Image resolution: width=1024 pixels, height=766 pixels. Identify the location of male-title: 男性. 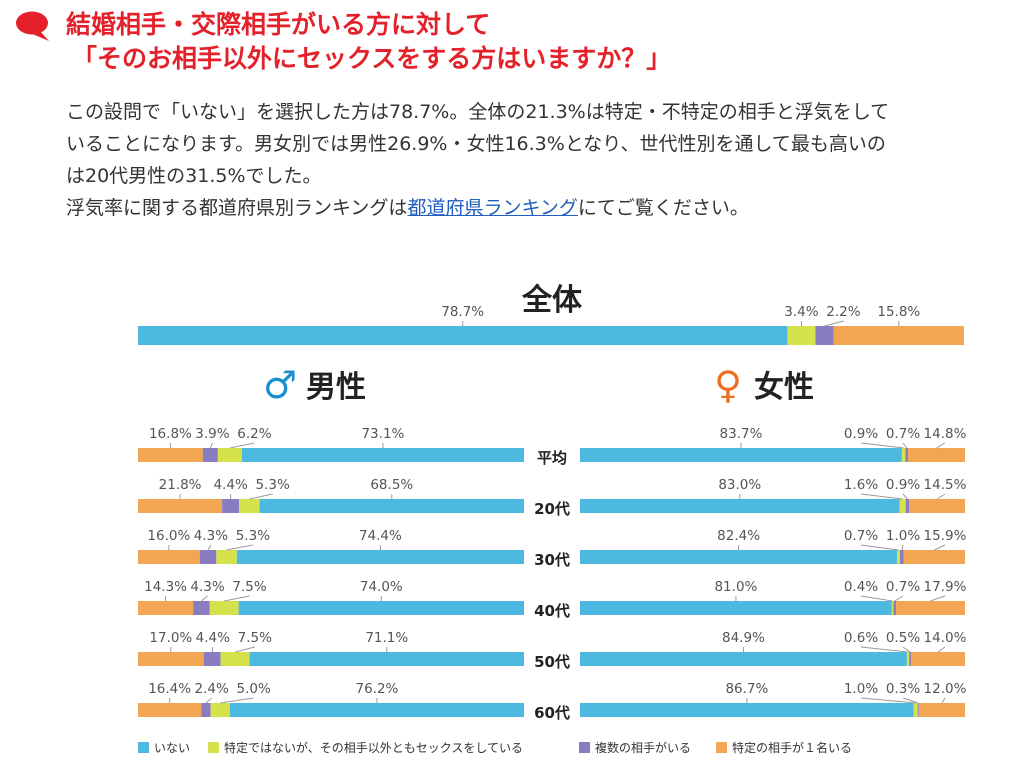
(336, 387).